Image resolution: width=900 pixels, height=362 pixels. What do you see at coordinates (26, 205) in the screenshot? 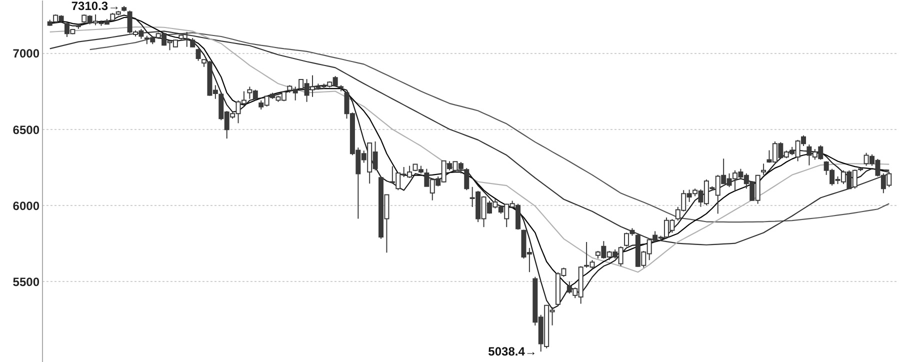
I see `y-tick-label: 6000` at bounding box center [26, 205].